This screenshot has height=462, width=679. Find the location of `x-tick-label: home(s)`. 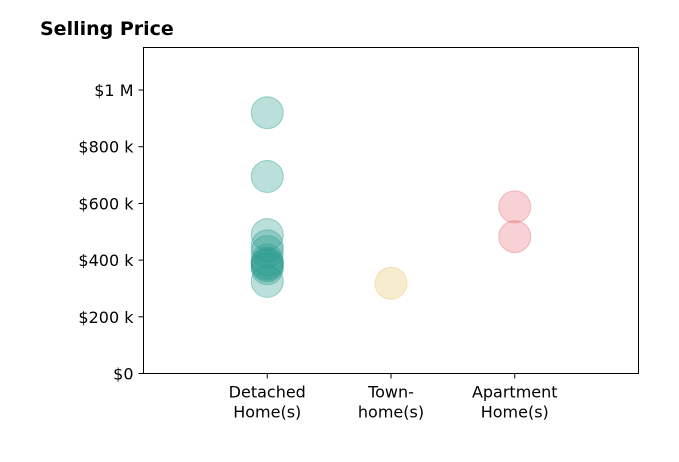

x-tick-label: home(s) is located at coordinates (391, 412).